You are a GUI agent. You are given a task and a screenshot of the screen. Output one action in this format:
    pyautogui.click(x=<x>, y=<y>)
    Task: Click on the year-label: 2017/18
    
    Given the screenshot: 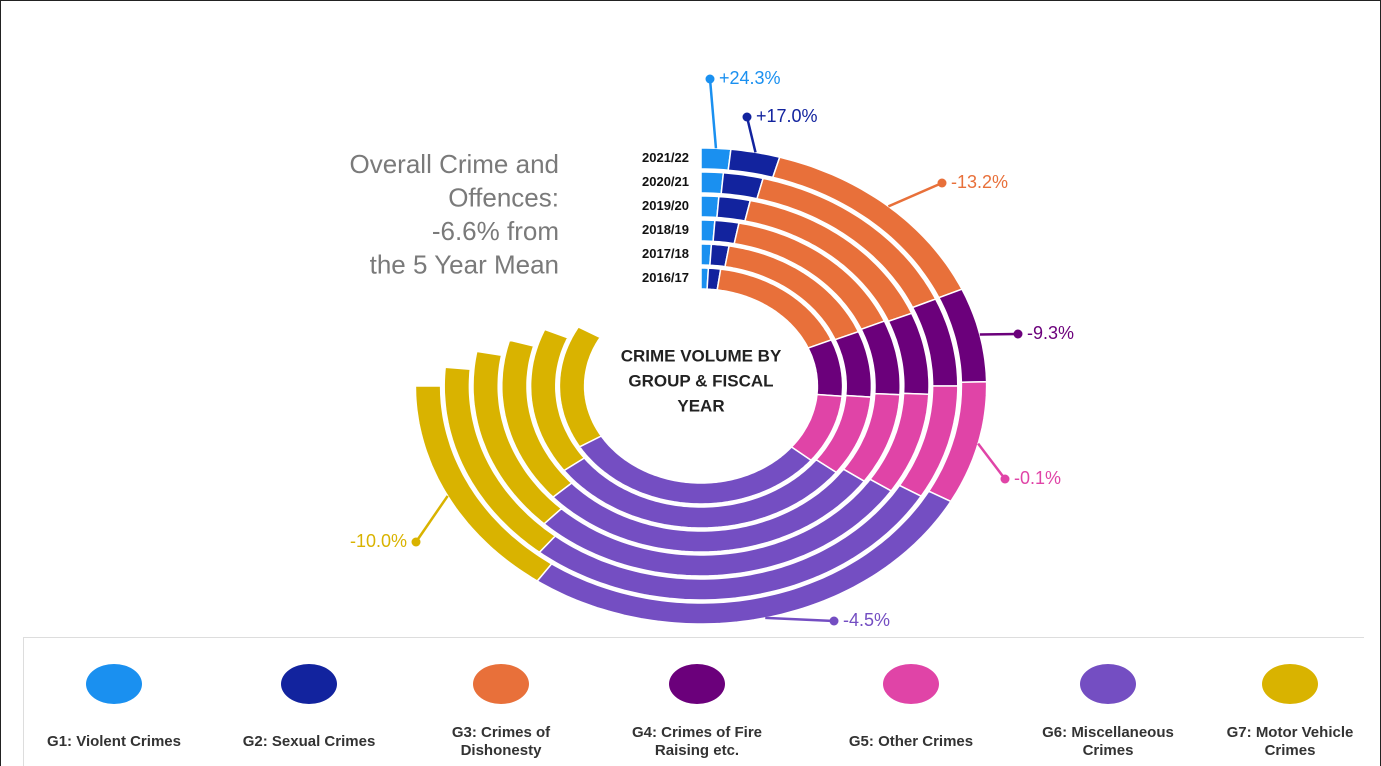 What is the action you would take?
    pyautogui.click(x=665, y=253)
    